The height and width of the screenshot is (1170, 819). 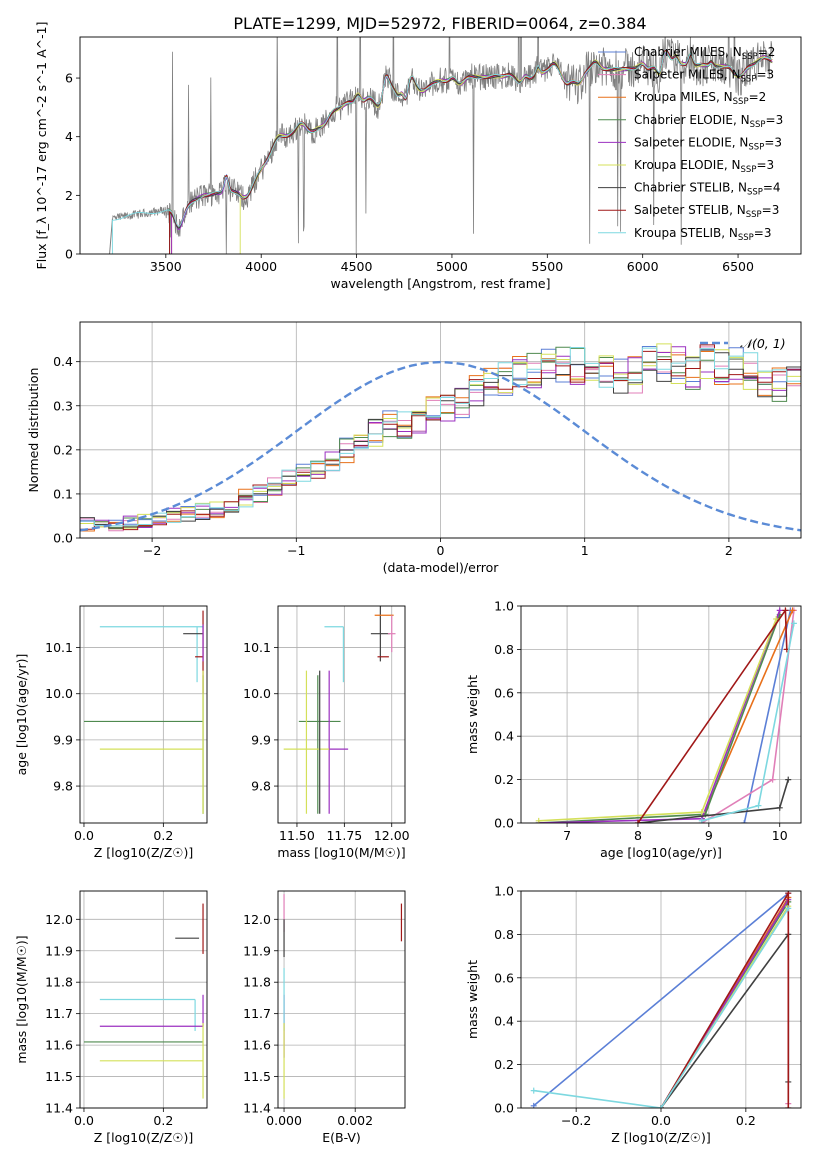 What do you see at coordinates (391, 634) in the screenshot?
I see `errorbar-salpeter-miles` at bounding box center [391, 634].